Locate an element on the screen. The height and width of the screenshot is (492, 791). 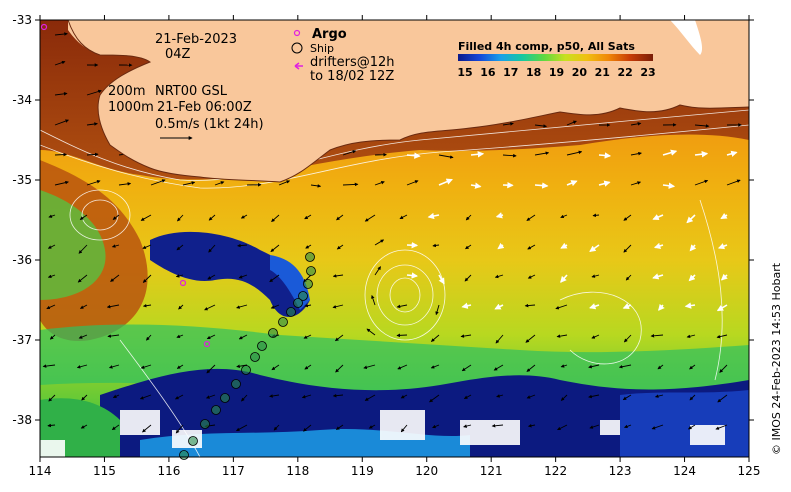
map-date: 21-Feb-2023 is located at coordinates (196, 39).